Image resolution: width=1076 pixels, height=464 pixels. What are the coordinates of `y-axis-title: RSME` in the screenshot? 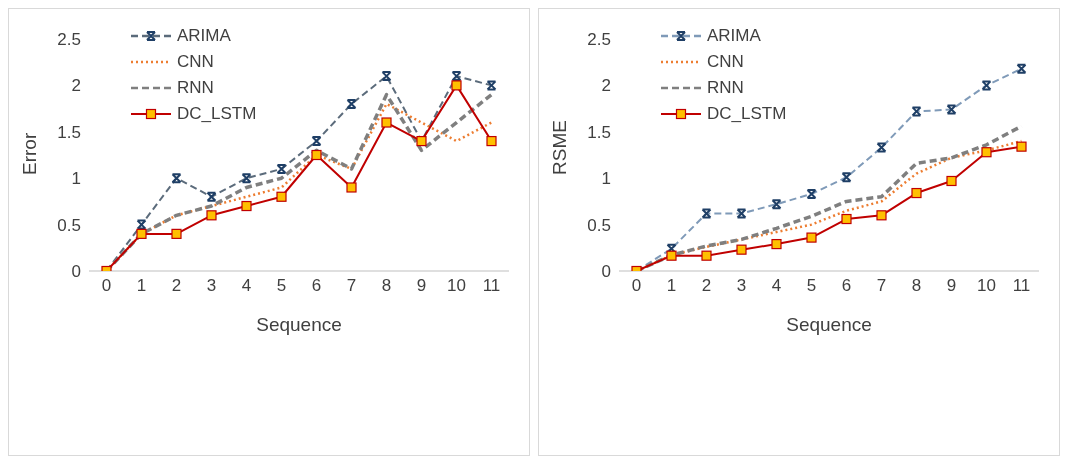 It's located at (559, 147).